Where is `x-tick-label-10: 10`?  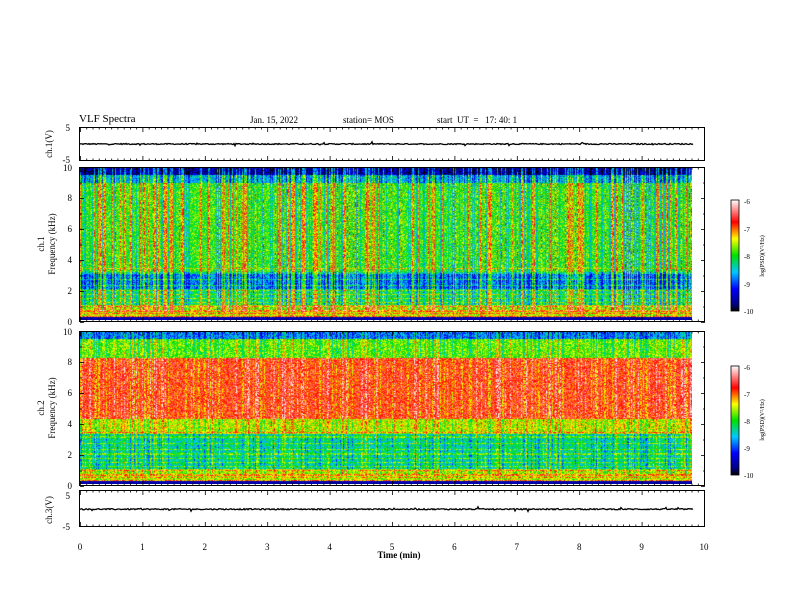 x-tick-label-10: 10 is located at coordinates (705, 547).